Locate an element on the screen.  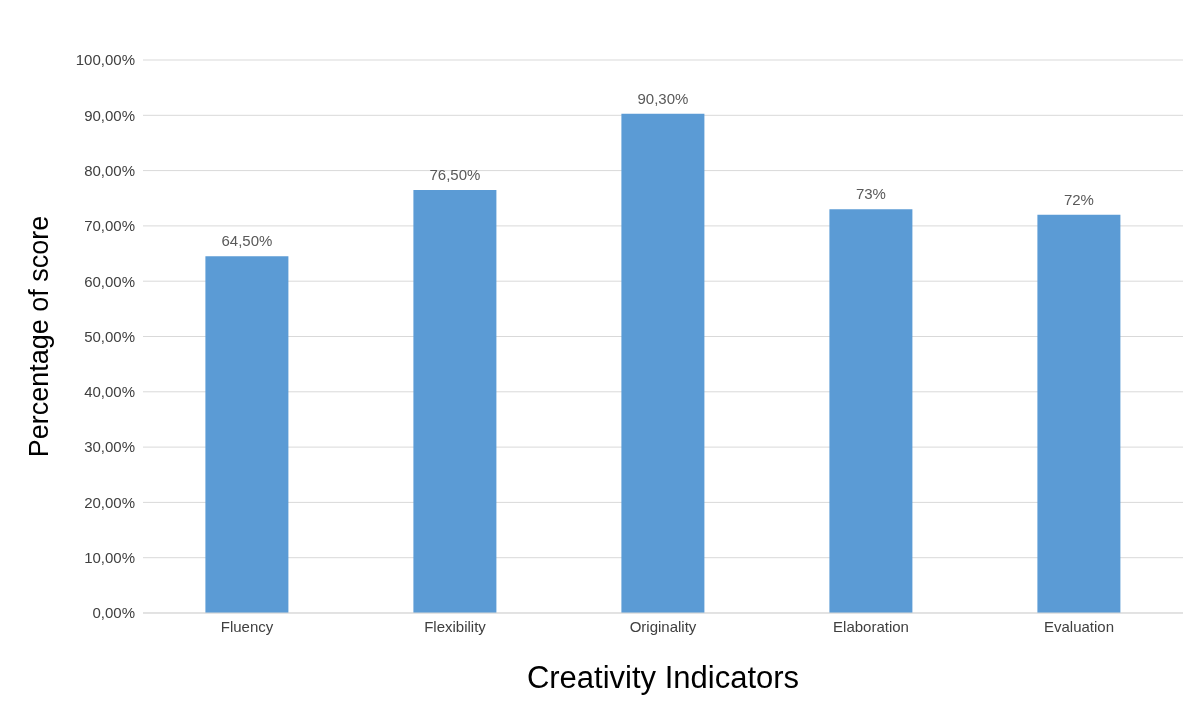
y-tick-label: 100,00% is located at coordinates (105, 60).